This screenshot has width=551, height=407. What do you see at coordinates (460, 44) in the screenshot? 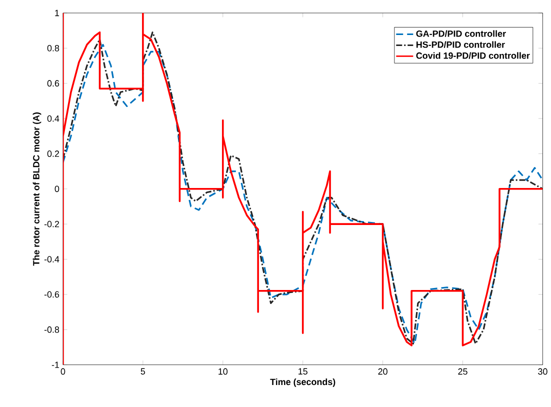
I see `legend-label: HS-PD/PID controller` at bounding box center [460, 44].